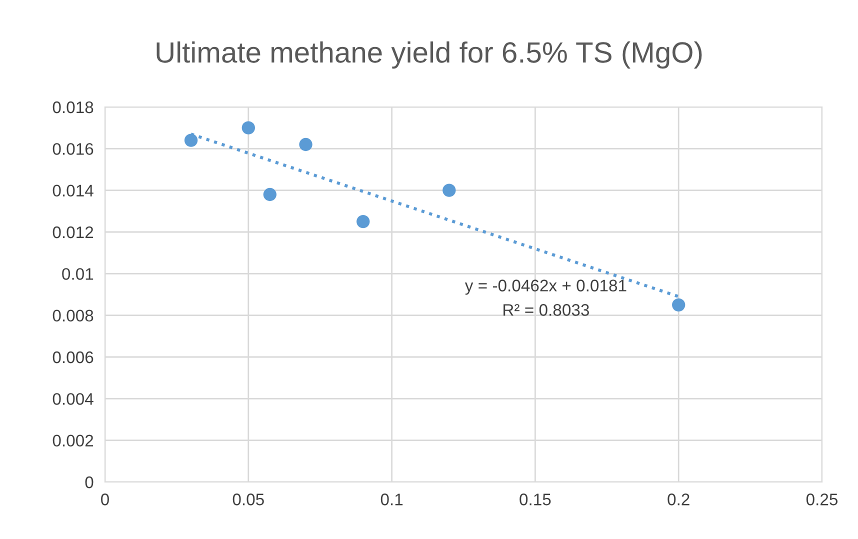 The height and width of the screenshot is (539, 858). I want to click on y-tick-label: 0.018, so click(73, 107).